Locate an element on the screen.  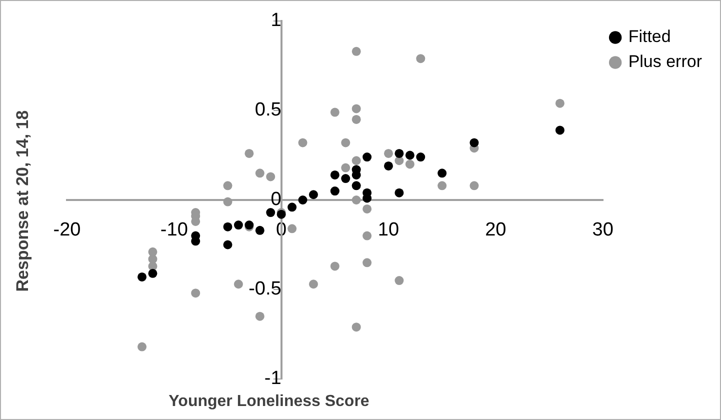
x-tick-label: 10 is located at coordinates (389, 230).